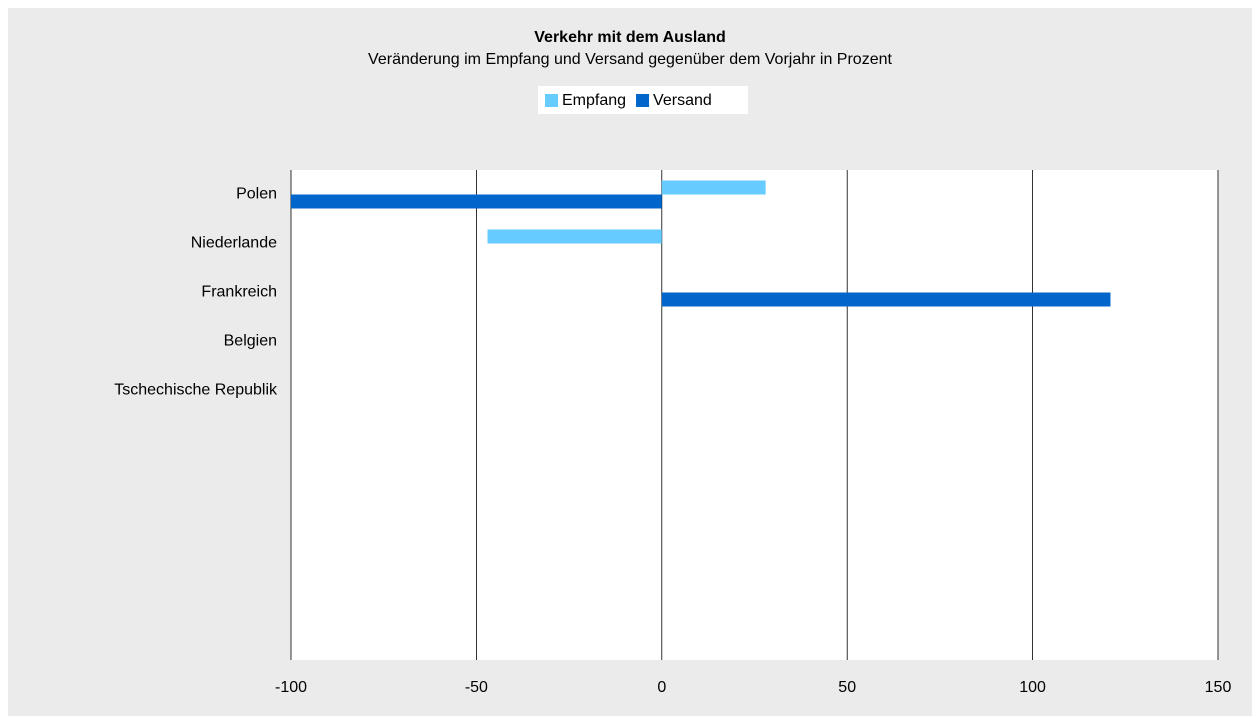 Image resolution: width=1260 pixels, height=717 pixels. I want to click on chart-title: Verkehr mit dem Ausland, so click(629, 37).